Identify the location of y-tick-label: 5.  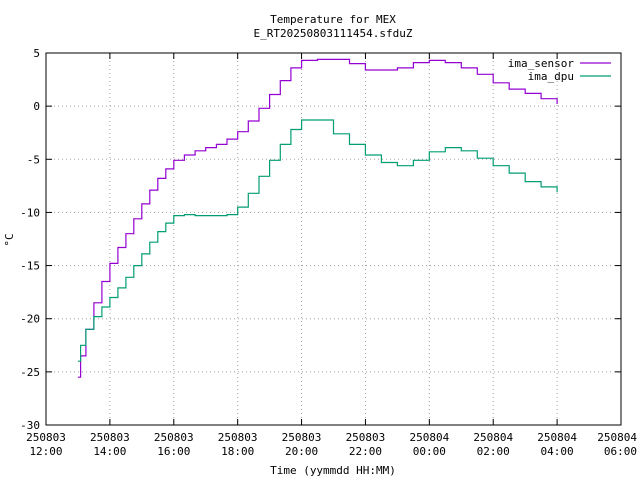
(36, 53).